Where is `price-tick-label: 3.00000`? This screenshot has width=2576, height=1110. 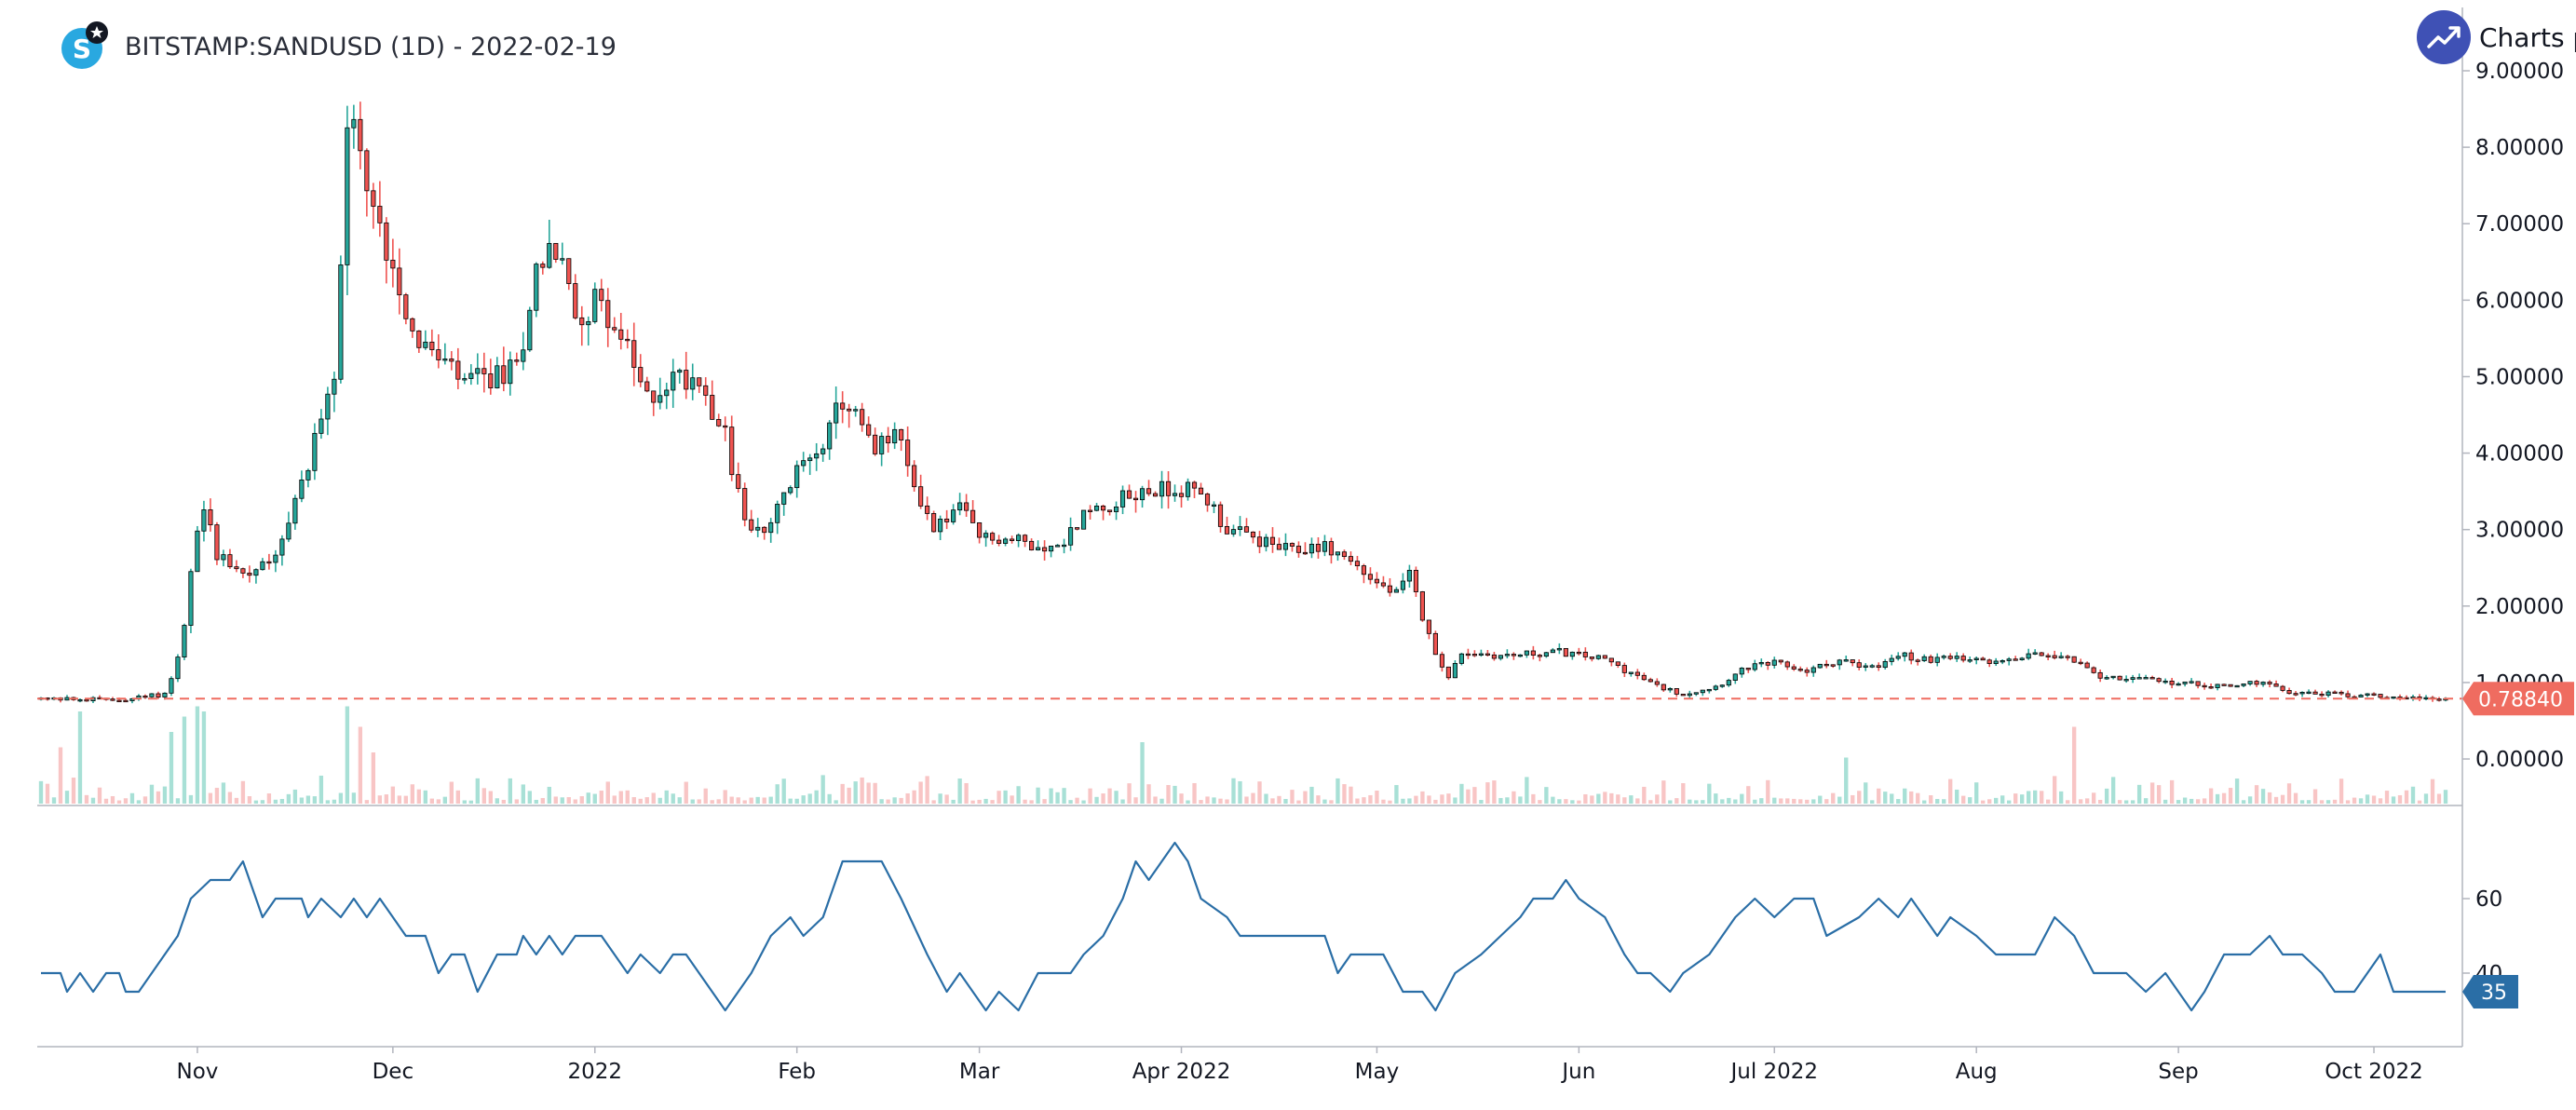
price-tick-label: 3.00000 is located at coordinates (2519, 531).